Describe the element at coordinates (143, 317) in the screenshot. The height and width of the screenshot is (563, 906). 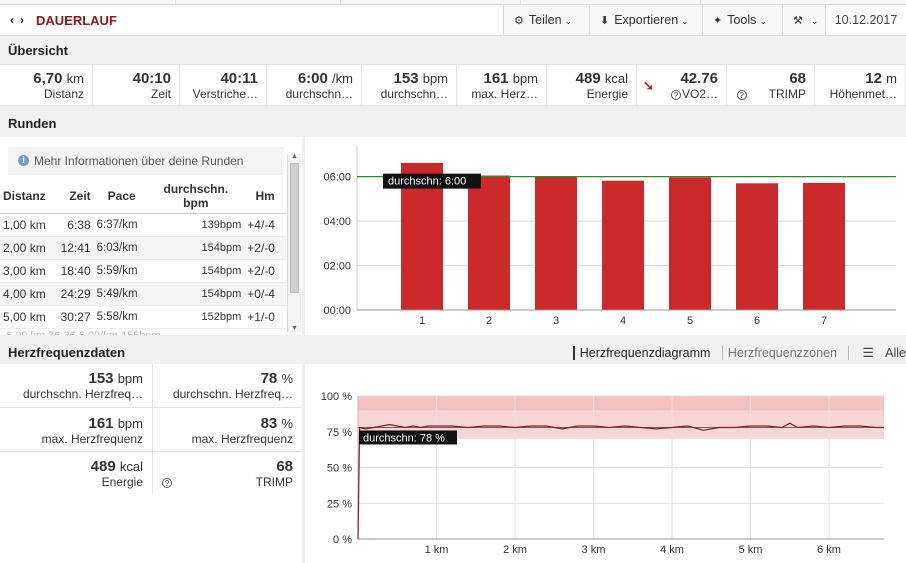
I see `table-row: 5,00 km 30:27 5:58/km 152bpm +1/-0` at that location.